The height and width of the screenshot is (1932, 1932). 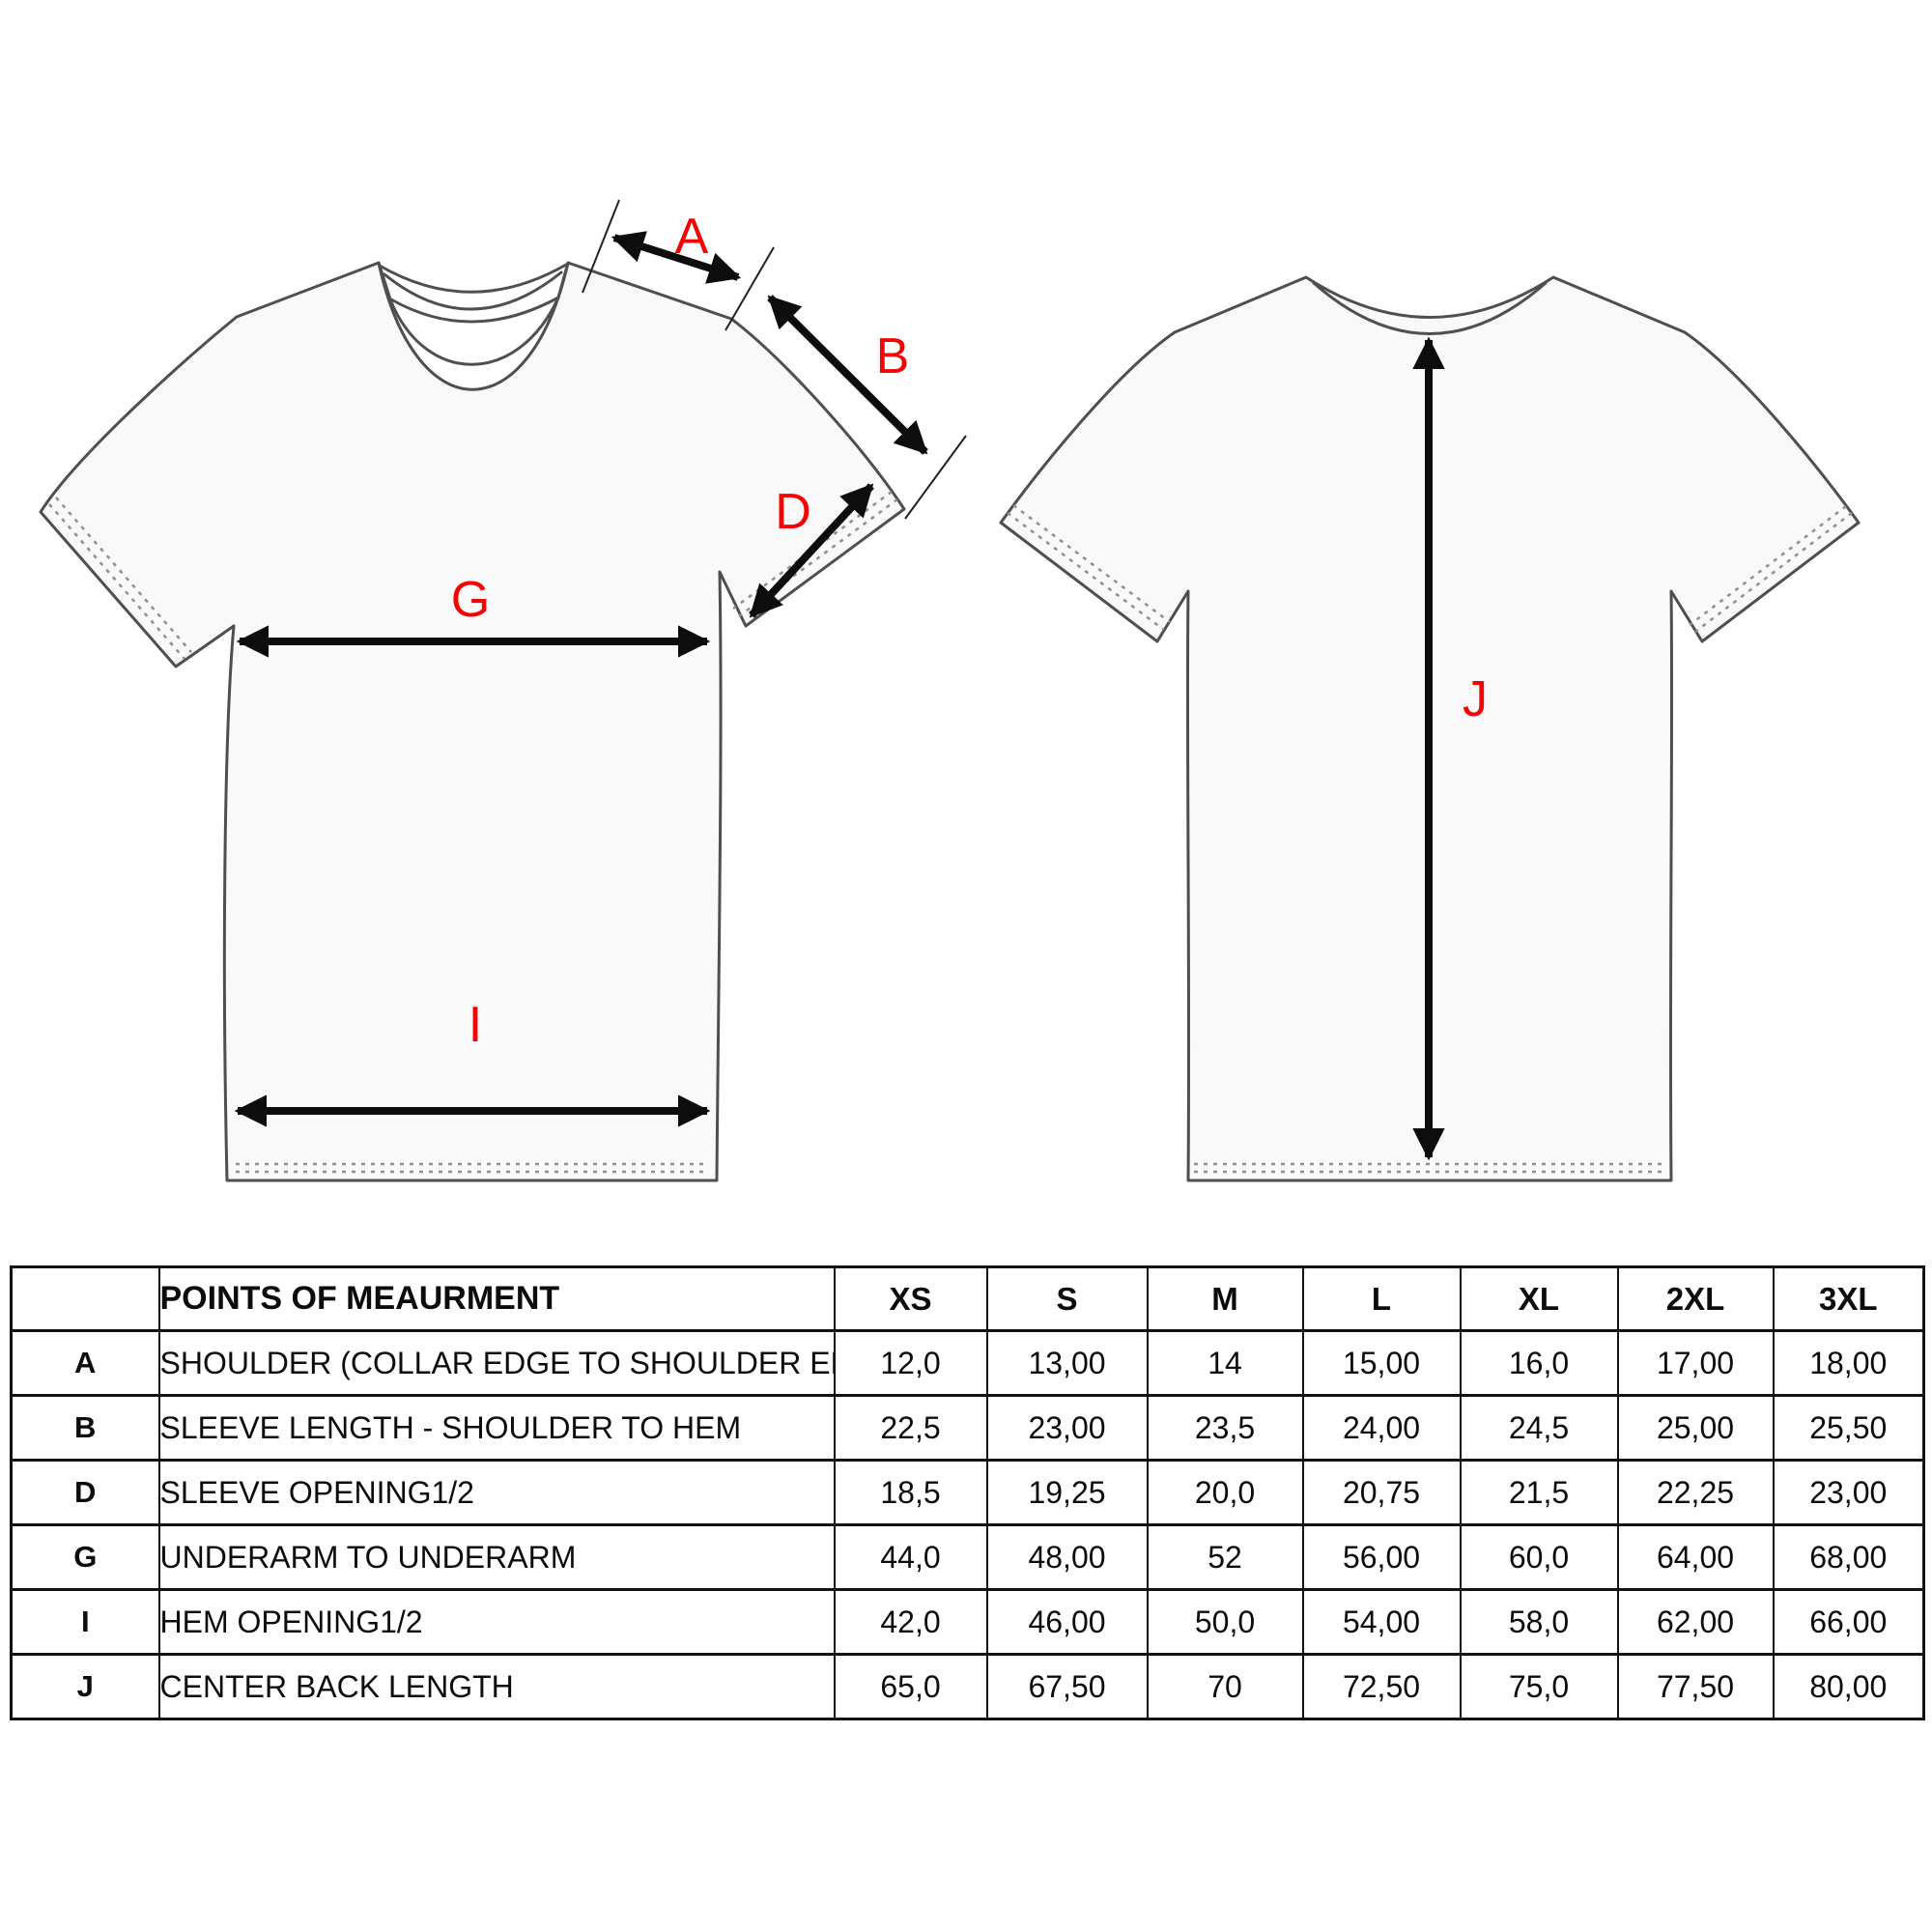 What do you see at coordinates (1381, 1363) in the screenshot?
I see `size-value-cell: 15,00` at bounding box center [1381, 1363].